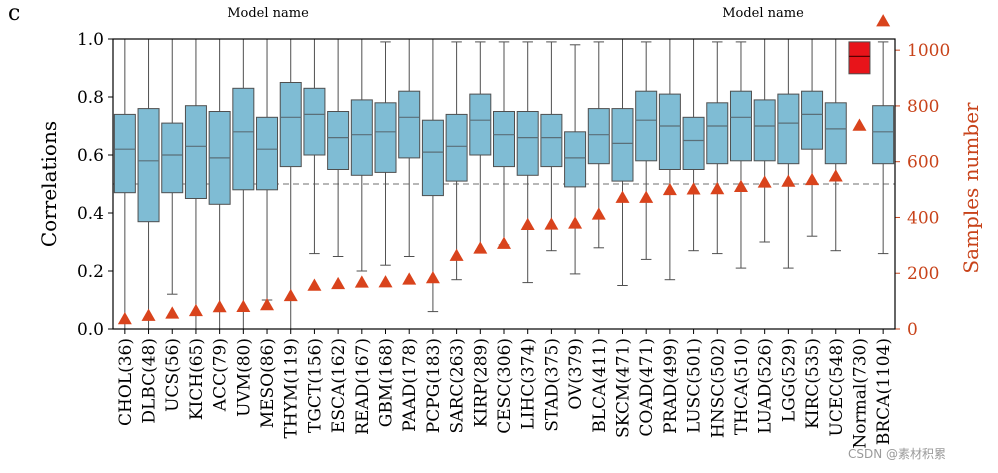 The height and width of the screenshot is (473, 998). What do you see at coordinates (552, 385) in the screenshot?
I see `x-tick-label: STAD(375)` at bounding box center [552, 385].